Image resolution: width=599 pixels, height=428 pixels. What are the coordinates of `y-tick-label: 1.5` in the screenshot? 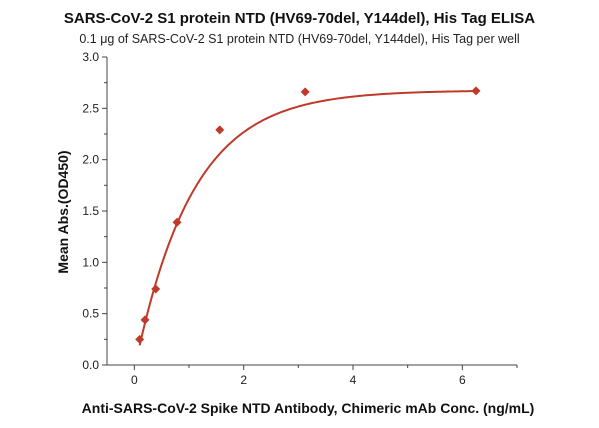 It's located at (90, 211).